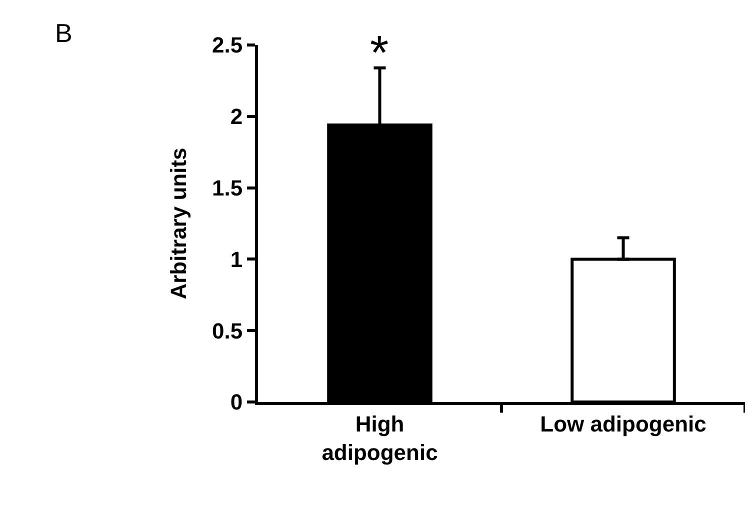 This screenshot has width=753, height=509. What do you see at coordinates (379, 53) in the screenshot?
I see `annotation: *` at bounding box center [379, 53].